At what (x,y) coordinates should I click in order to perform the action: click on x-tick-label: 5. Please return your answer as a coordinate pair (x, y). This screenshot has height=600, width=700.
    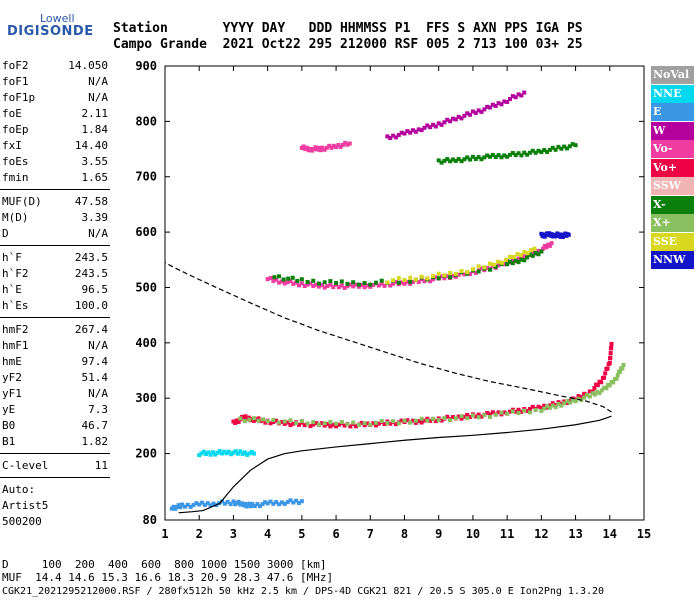
    Looking at the image, I should click on (301, 534).